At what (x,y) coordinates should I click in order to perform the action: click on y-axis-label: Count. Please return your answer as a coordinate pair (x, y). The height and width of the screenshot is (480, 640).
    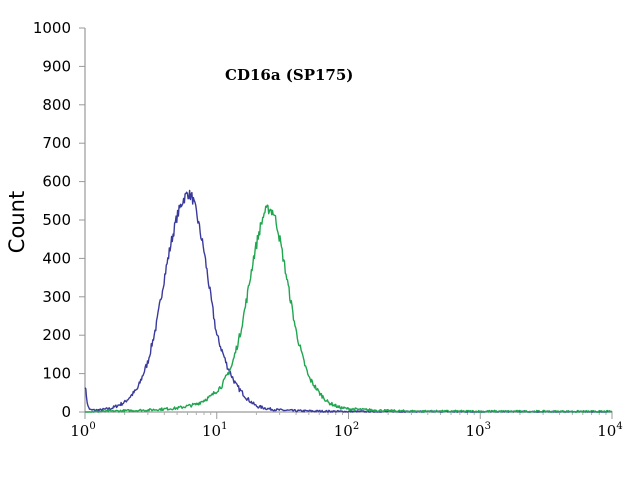
    Looking at the image, I should click on (17, 222).